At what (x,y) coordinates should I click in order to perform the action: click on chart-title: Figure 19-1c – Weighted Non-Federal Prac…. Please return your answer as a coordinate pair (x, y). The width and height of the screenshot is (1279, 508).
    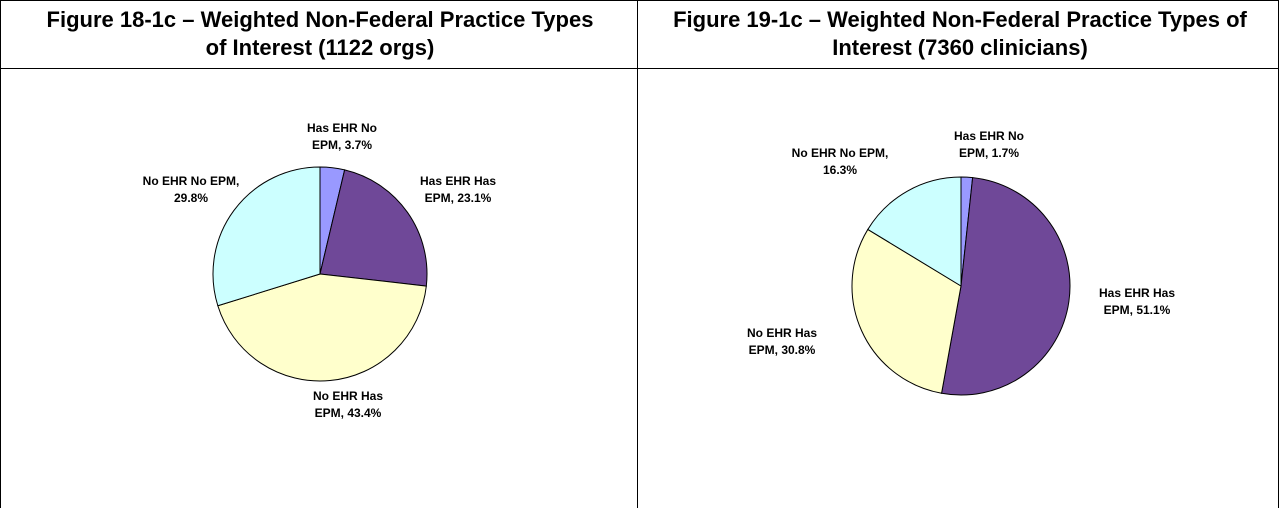
    Looking at the image, I should click on (960, 33).